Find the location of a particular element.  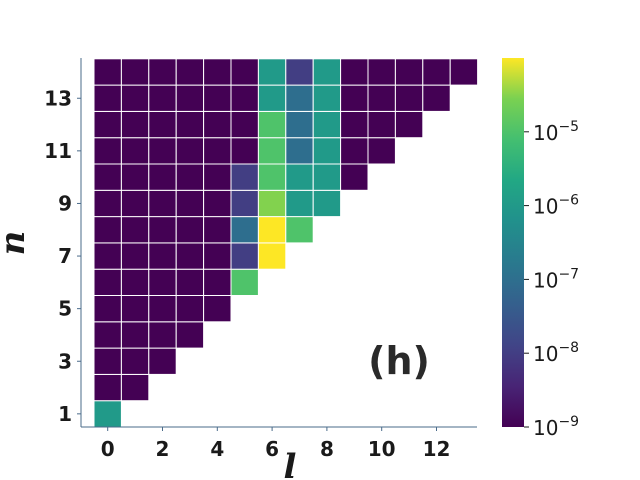

x-tick-label: 8 is located at coordinates (327, 449).